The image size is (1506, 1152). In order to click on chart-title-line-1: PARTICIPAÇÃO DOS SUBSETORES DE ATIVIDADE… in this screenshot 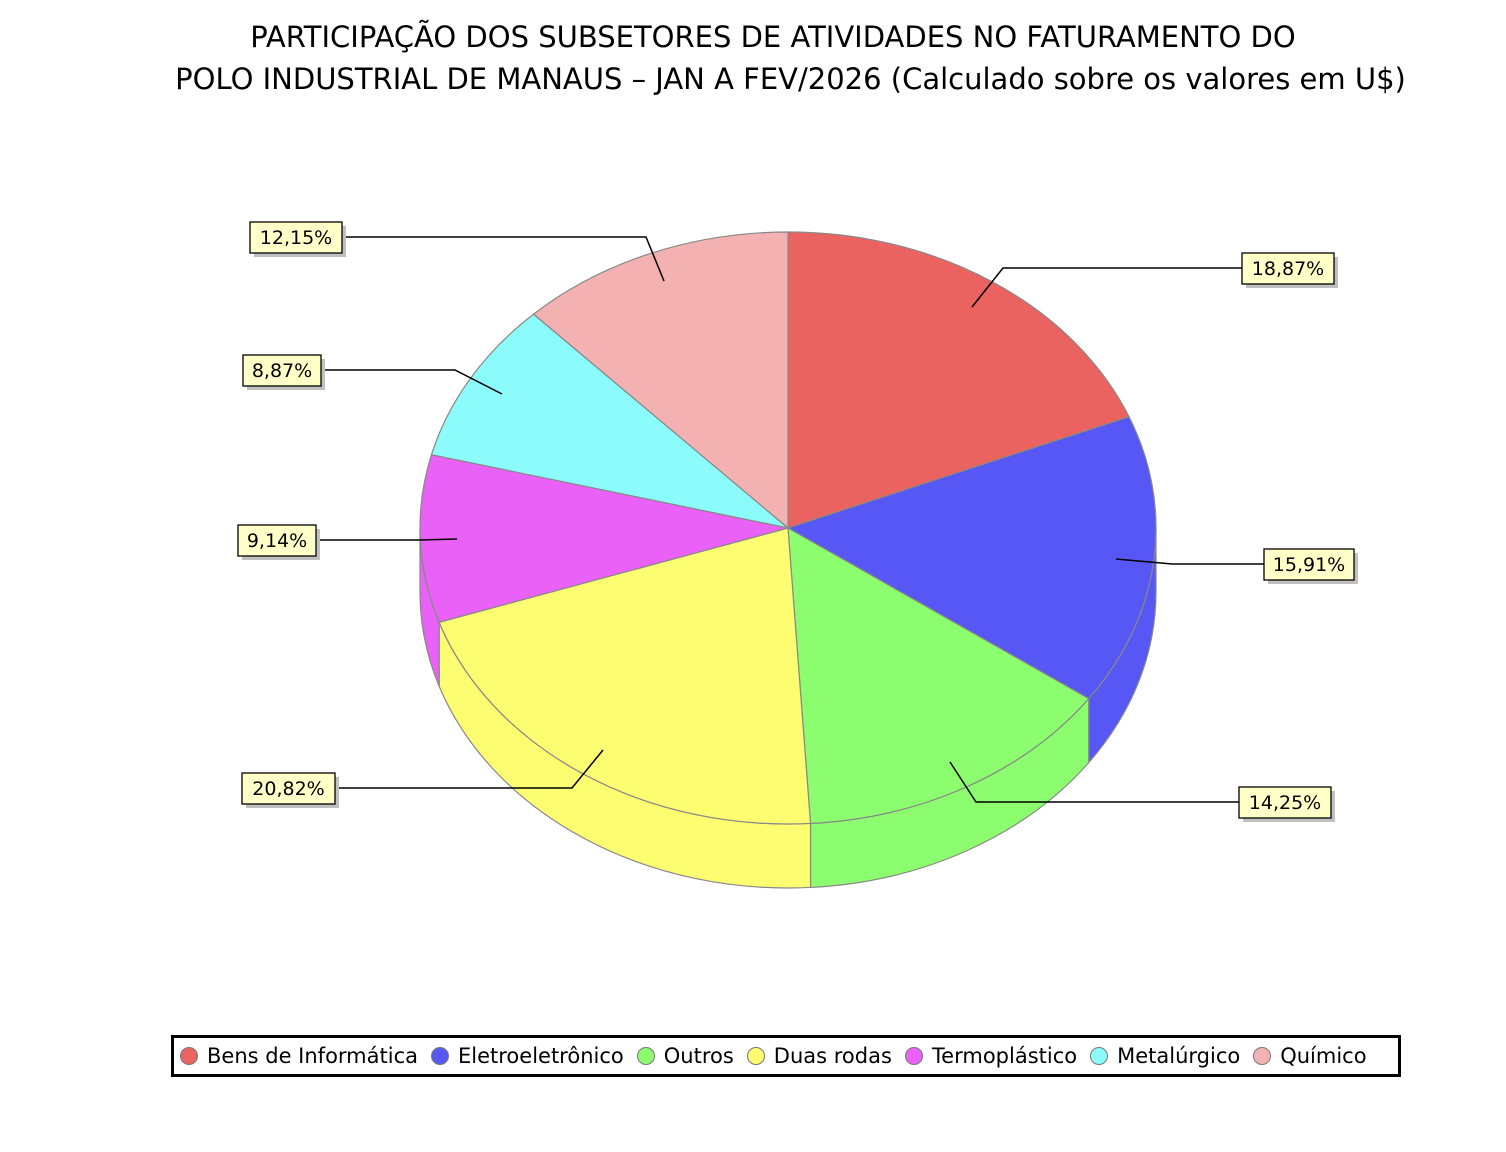, I will do `click(773, 37)`.